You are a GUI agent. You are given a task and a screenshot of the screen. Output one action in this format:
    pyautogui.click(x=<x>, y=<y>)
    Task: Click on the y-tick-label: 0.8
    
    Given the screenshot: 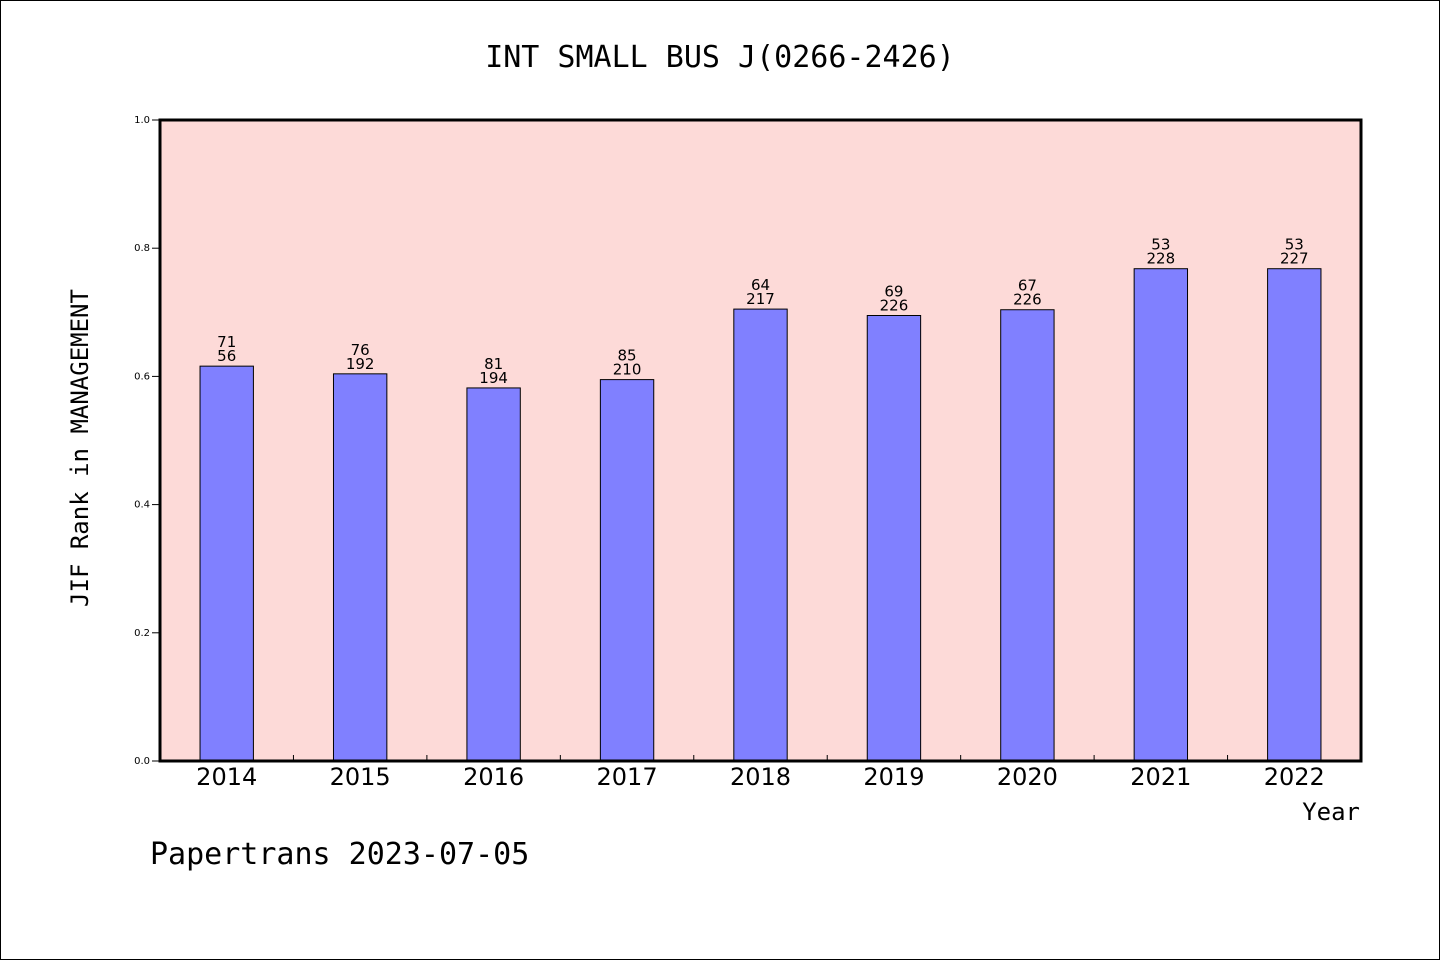 What is the action you would take?
    pyautogui.click(x=142, y=248)
    